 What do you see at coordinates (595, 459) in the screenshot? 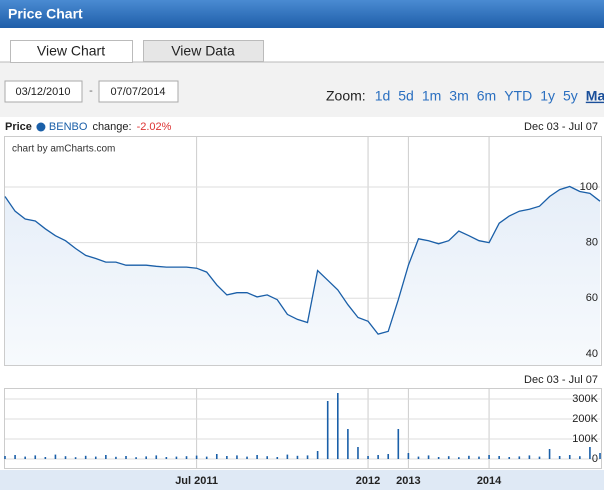
I see `y-tick-label: 0` at bounding box center [595, 459].